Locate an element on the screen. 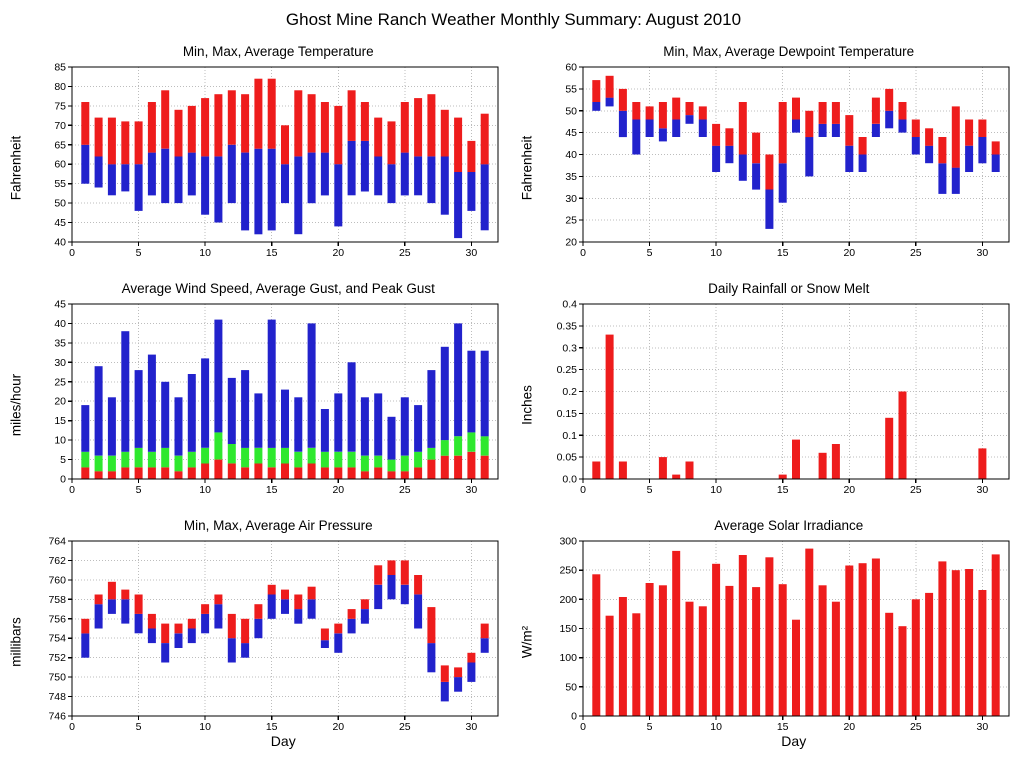 The image size is (1027, 772). svg-text: 762 is located at coordinates (57, 561).